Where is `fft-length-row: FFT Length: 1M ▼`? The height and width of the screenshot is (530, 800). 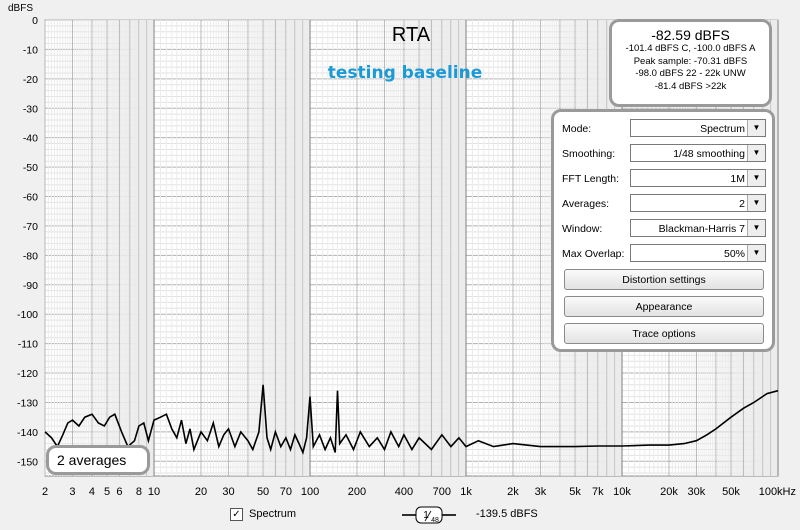
fft-length-row: FFT Length: 1M ▼ is located at coordinates (665, 179).